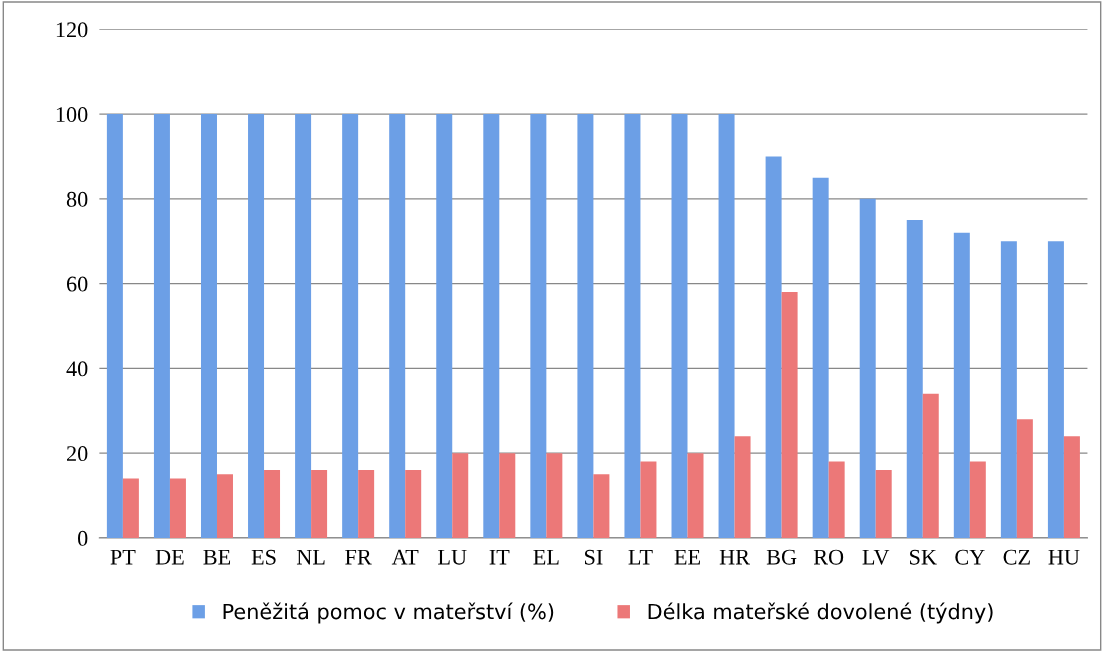 The width and height of the screenshot is (1104, 652). I want to click on x-tick-label: HU, so click(1064, 557).